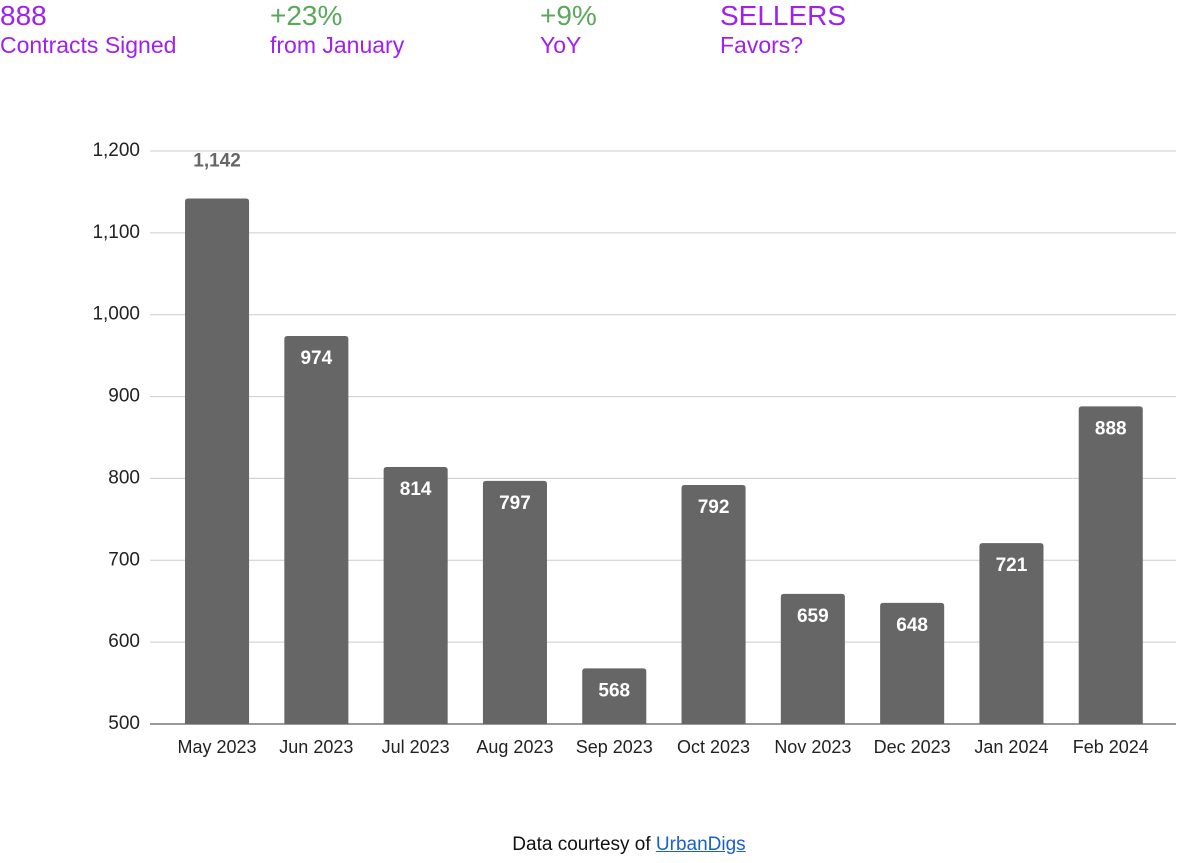 The height and width of the screenshot is (863, 1180). I want to click on stat-label: Contracts Signed, so click(88, 45).